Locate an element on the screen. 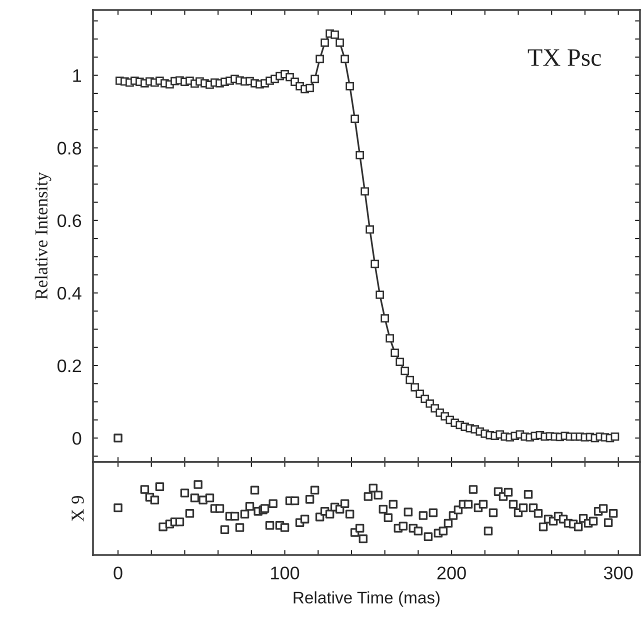  x-tick-label: 200 is located at coordinates (451, 573).